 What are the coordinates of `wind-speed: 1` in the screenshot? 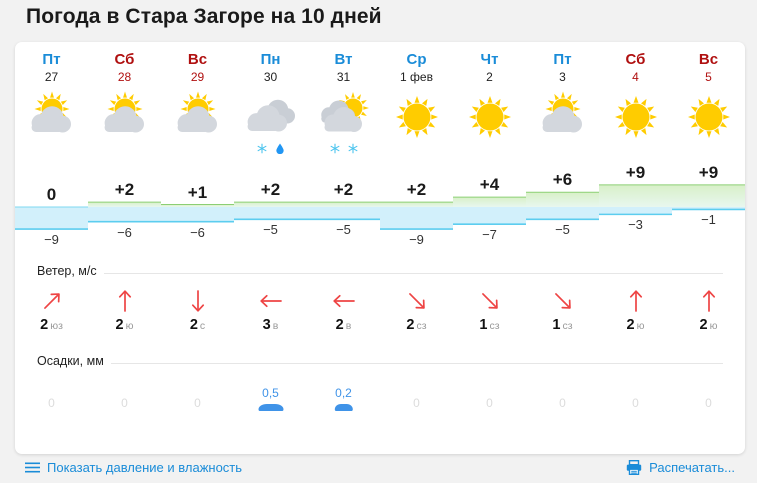 It's located at (483, 325).